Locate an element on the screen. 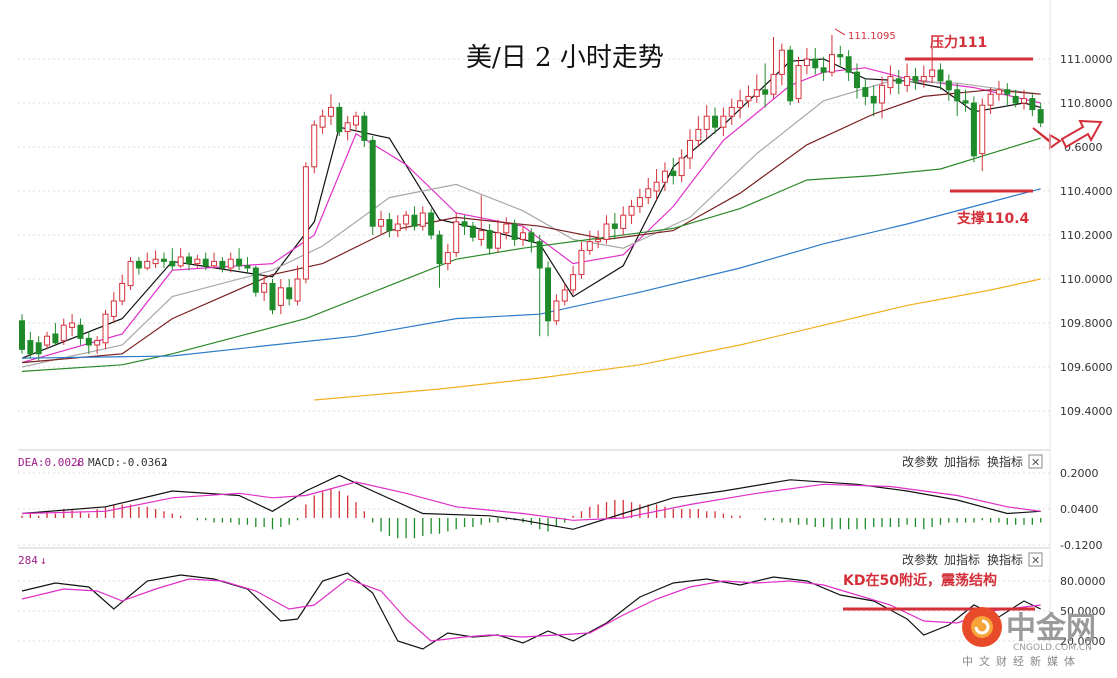  dea-value: DEA:0.0028 is located at coordinates (51, 462).